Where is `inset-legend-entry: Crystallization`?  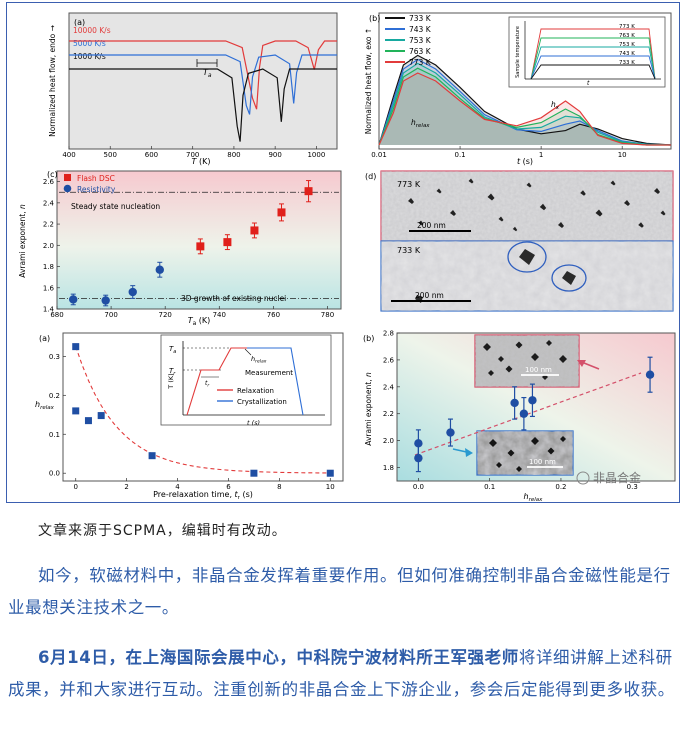
inset-legend-entry: Crystallization is located at coordinates (262, 402).